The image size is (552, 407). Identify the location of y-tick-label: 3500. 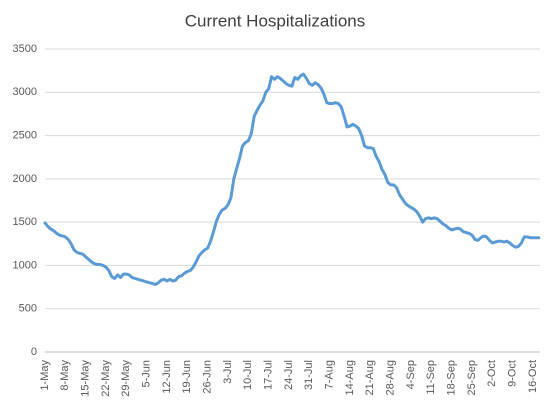
(25, 49).